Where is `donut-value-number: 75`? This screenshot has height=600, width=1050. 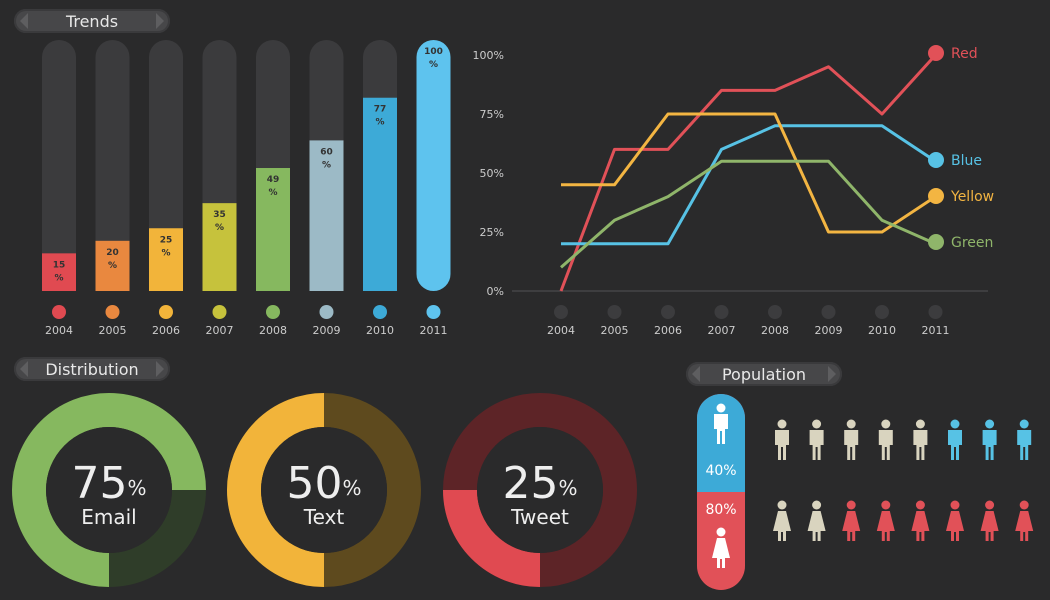 donut-value-number: 75 is located at coordinates (99, 483).